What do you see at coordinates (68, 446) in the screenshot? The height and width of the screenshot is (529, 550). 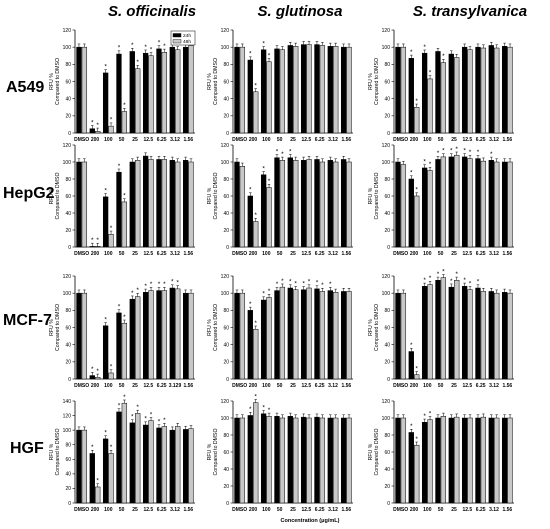 I see `y-tick-label: 80` at bounding box center [68, 446].